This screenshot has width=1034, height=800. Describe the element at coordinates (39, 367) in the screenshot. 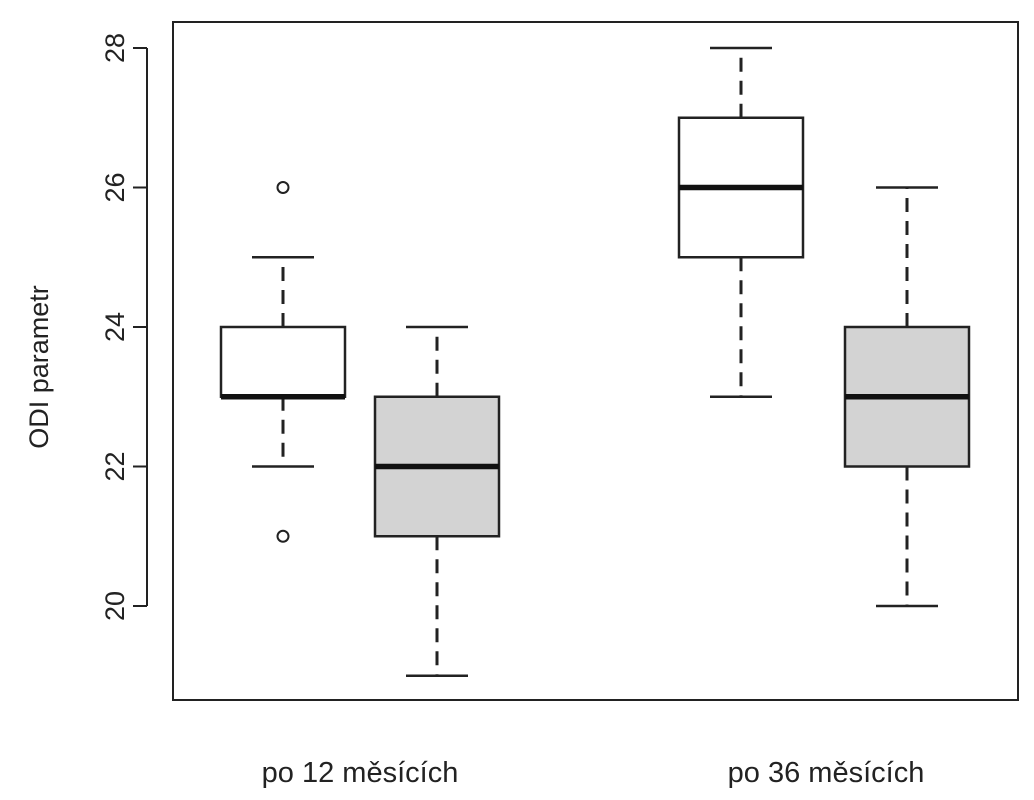

I see `y-axis-title: ODI parametr` at that location.